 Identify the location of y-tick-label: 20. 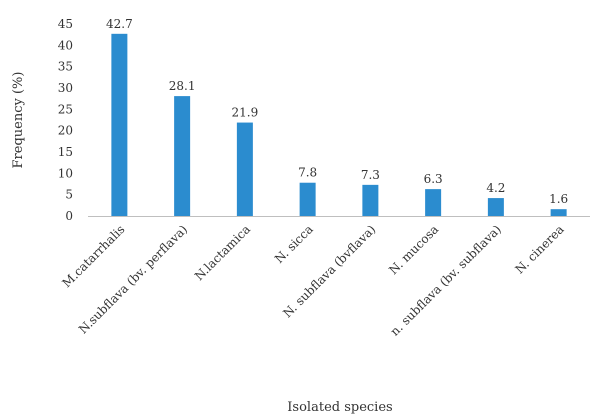
(65, 131).